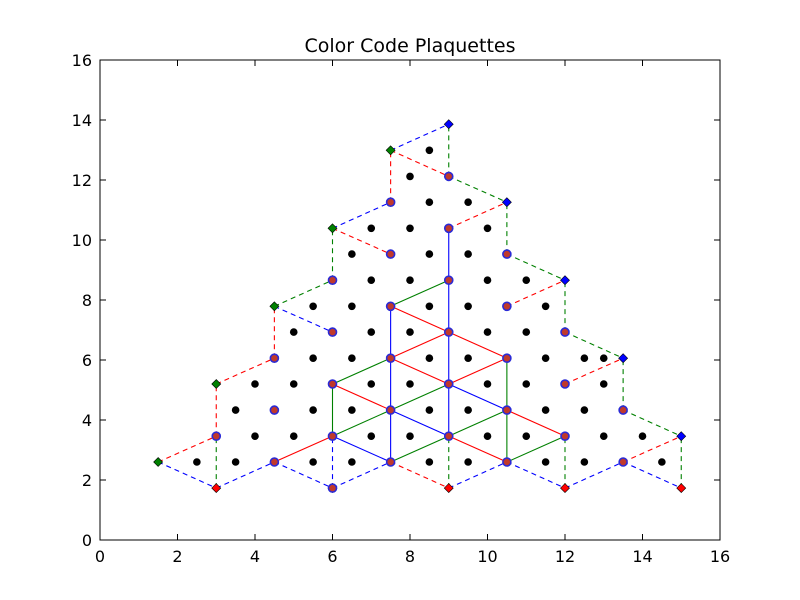 The width and height of the screenshot is (800, 600). I want to click on y-tick-label: 6, so click(87, 360).